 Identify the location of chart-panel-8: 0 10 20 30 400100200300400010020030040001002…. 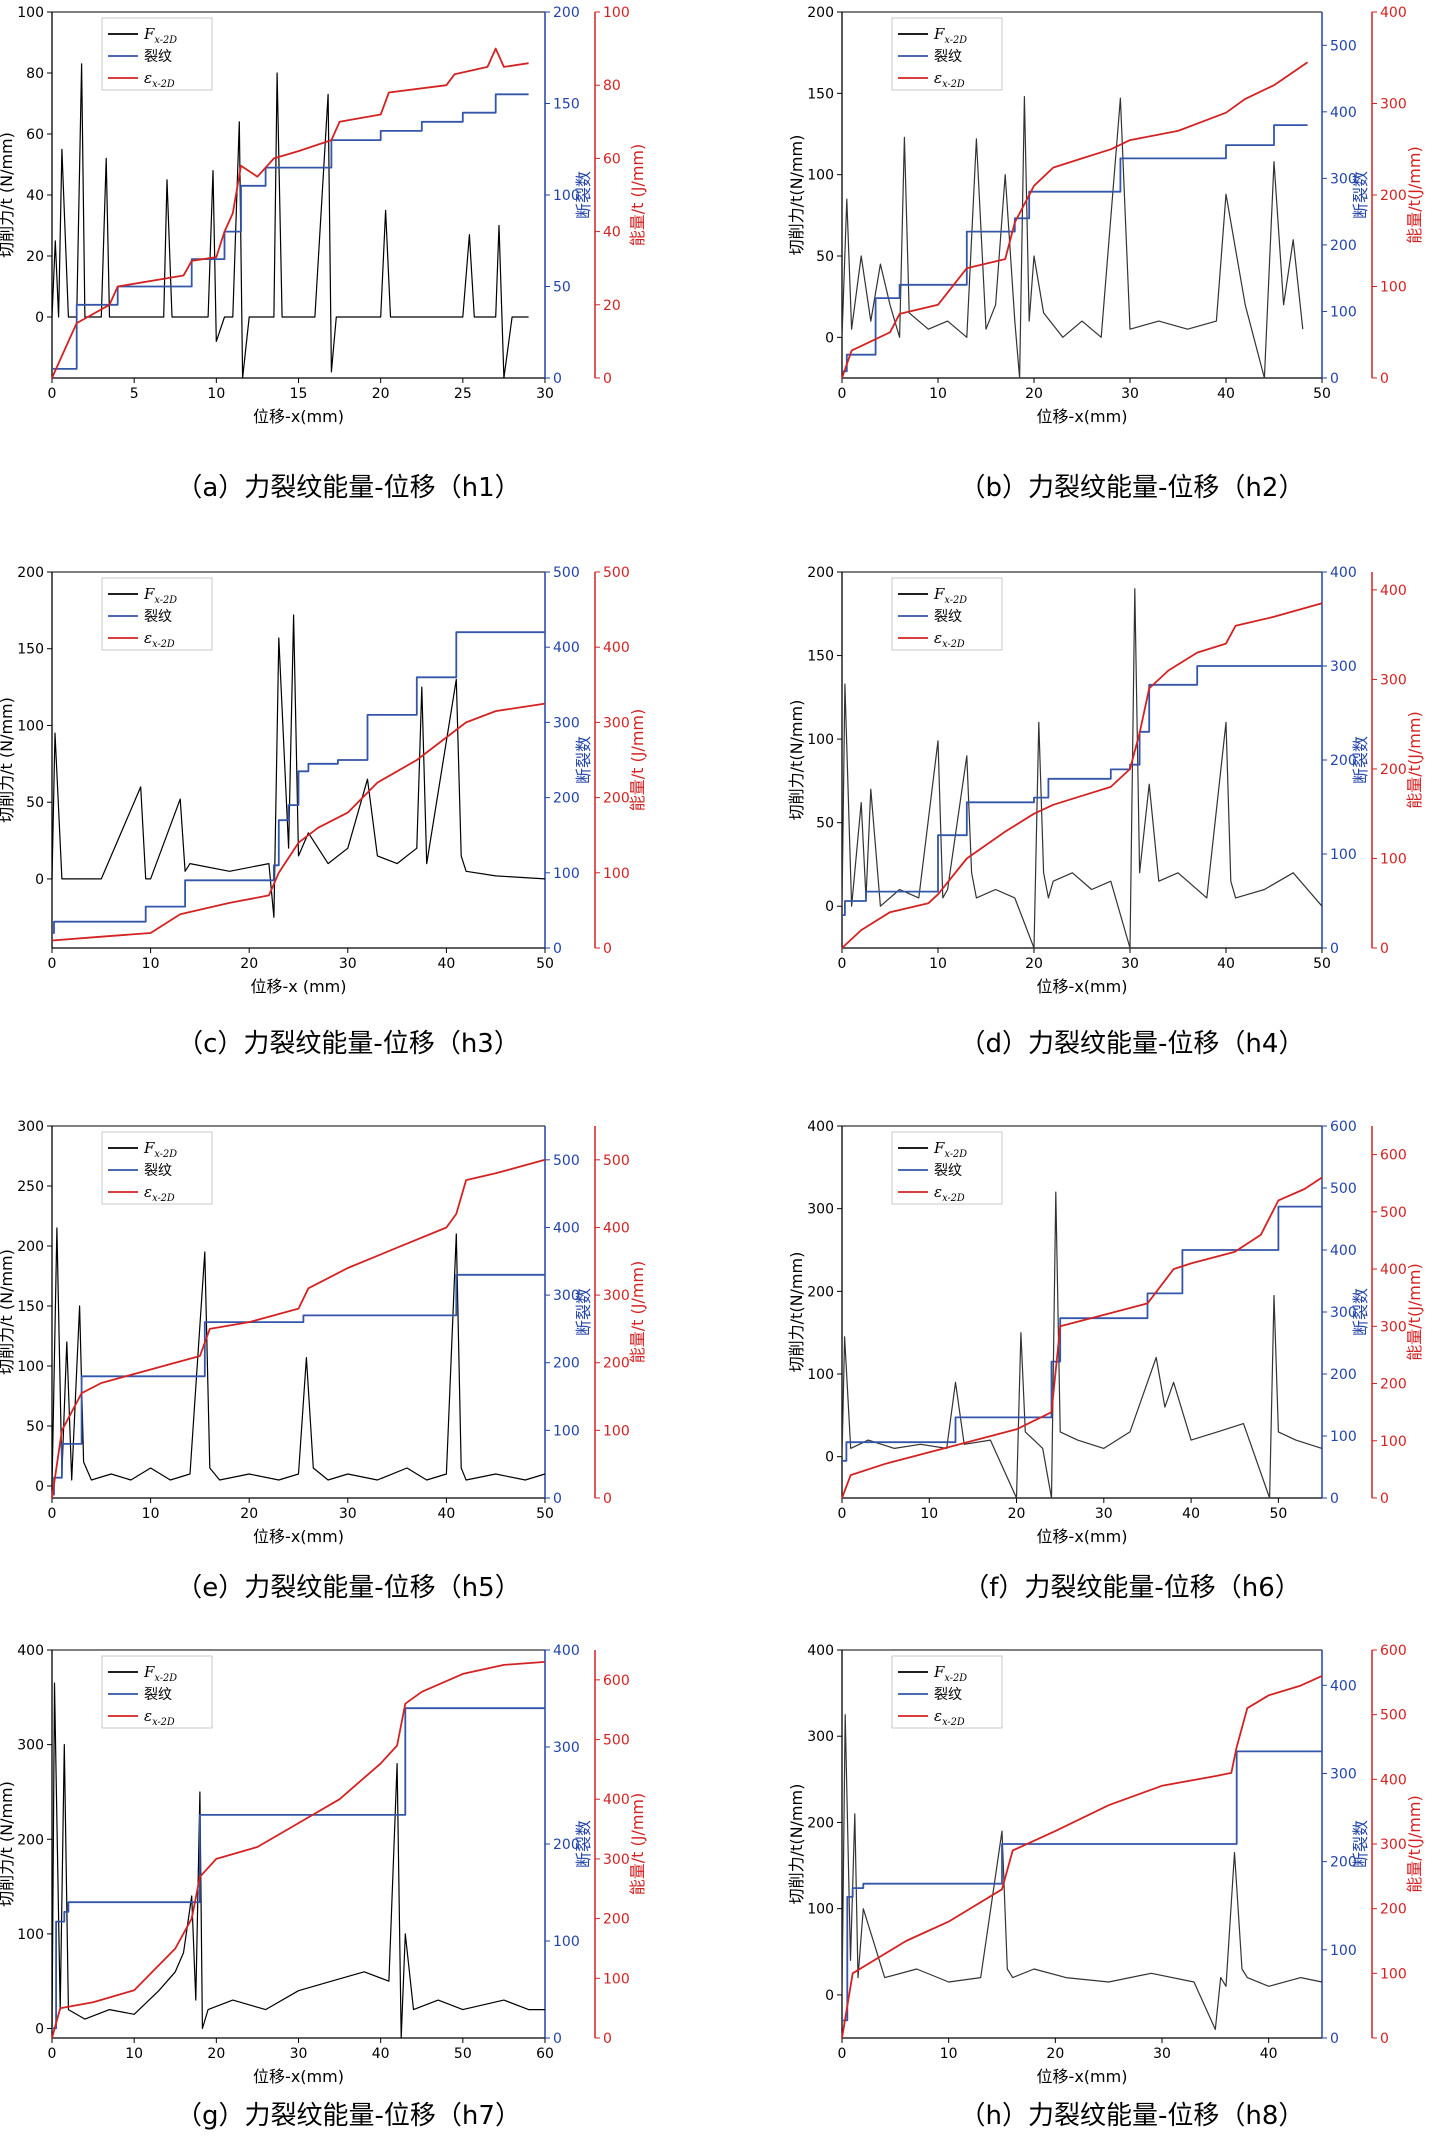
(1105, 1887).